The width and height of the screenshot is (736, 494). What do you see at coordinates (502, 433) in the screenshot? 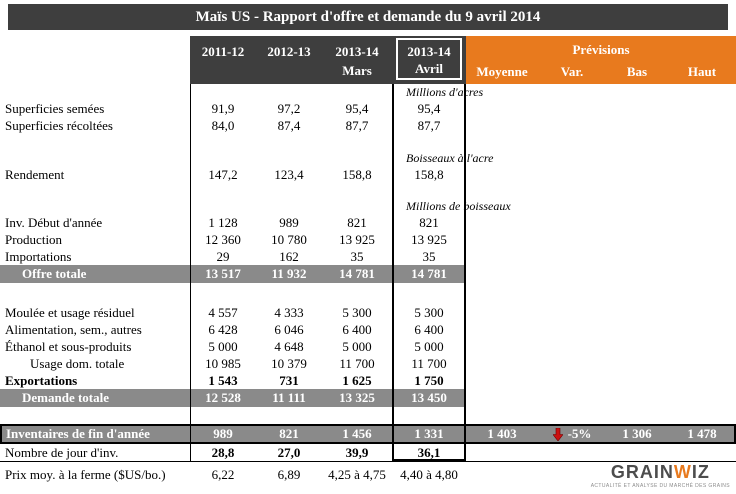
I see `prevision-moyenne-cell: 1 403` at bounding box center [502, 433].